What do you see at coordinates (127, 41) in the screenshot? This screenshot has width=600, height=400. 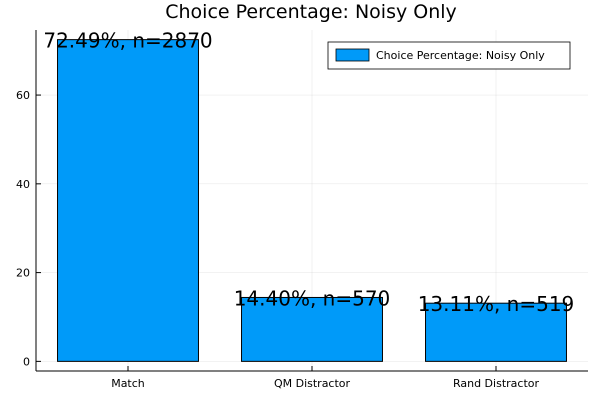 I see `data-label-0: 72.49%, n=2870` at bounding box center [127, 41].